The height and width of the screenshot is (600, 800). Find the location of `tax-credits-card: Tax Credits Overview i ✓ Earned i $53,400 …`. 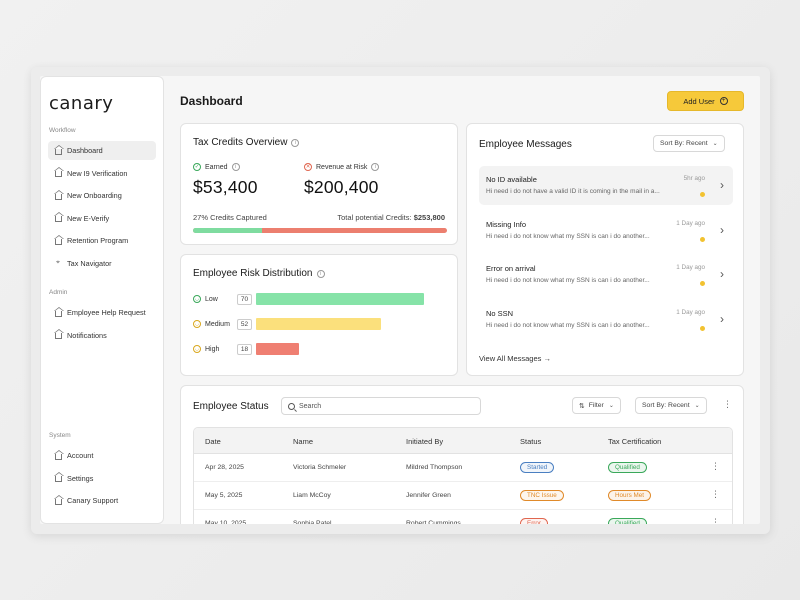

tax-credits-card: Tax Credits Overview i ✓ Earned i $53,400 … is located at coordinates (319, 184).